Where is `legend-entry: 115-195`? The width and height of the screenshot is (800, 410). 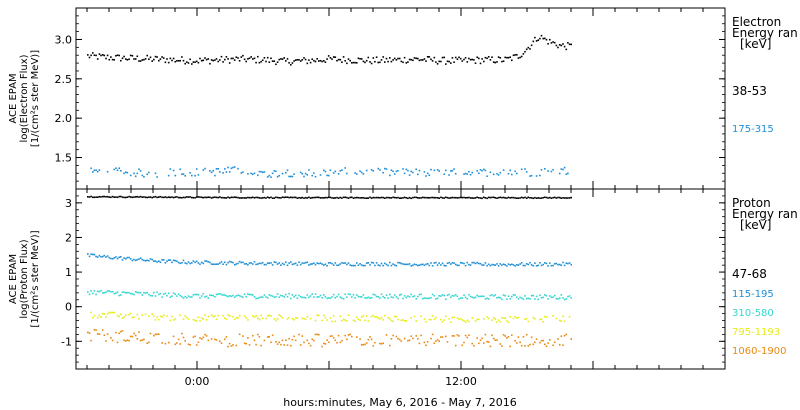 legend-entry: 115-195 is located at coordinates (753, 294).